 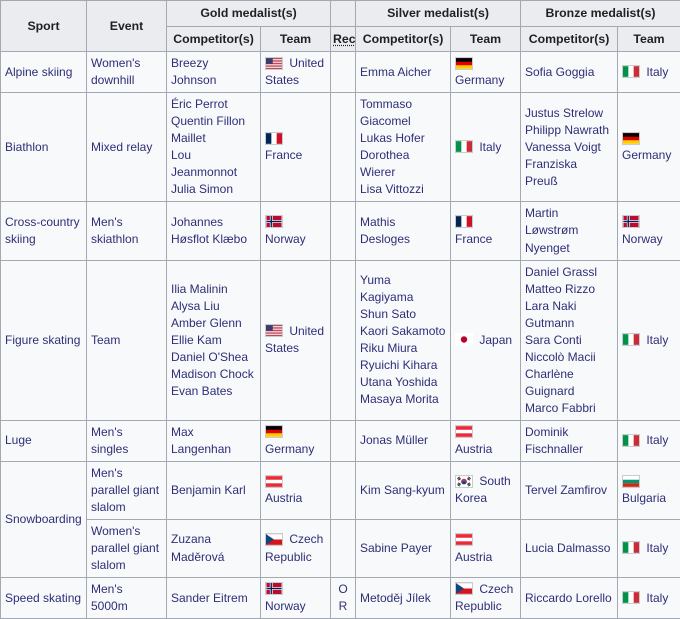 I want to click on silver-competitor-link: Metoděj Jílek, so click(x=395, y=598).